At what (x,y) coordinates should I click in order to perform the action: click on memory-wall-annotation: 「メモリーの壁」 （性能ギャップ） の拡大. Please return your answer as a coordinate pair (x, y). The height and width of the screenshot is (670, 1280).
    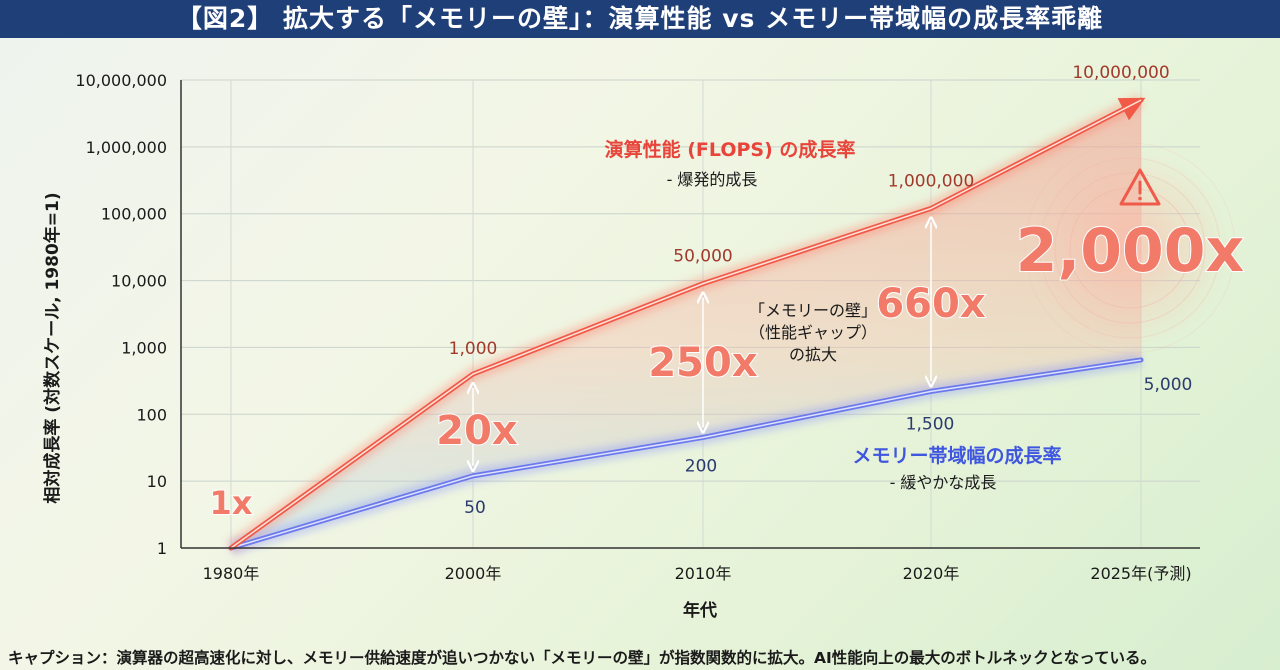
    Looking at the image, I should click on (813, 332).